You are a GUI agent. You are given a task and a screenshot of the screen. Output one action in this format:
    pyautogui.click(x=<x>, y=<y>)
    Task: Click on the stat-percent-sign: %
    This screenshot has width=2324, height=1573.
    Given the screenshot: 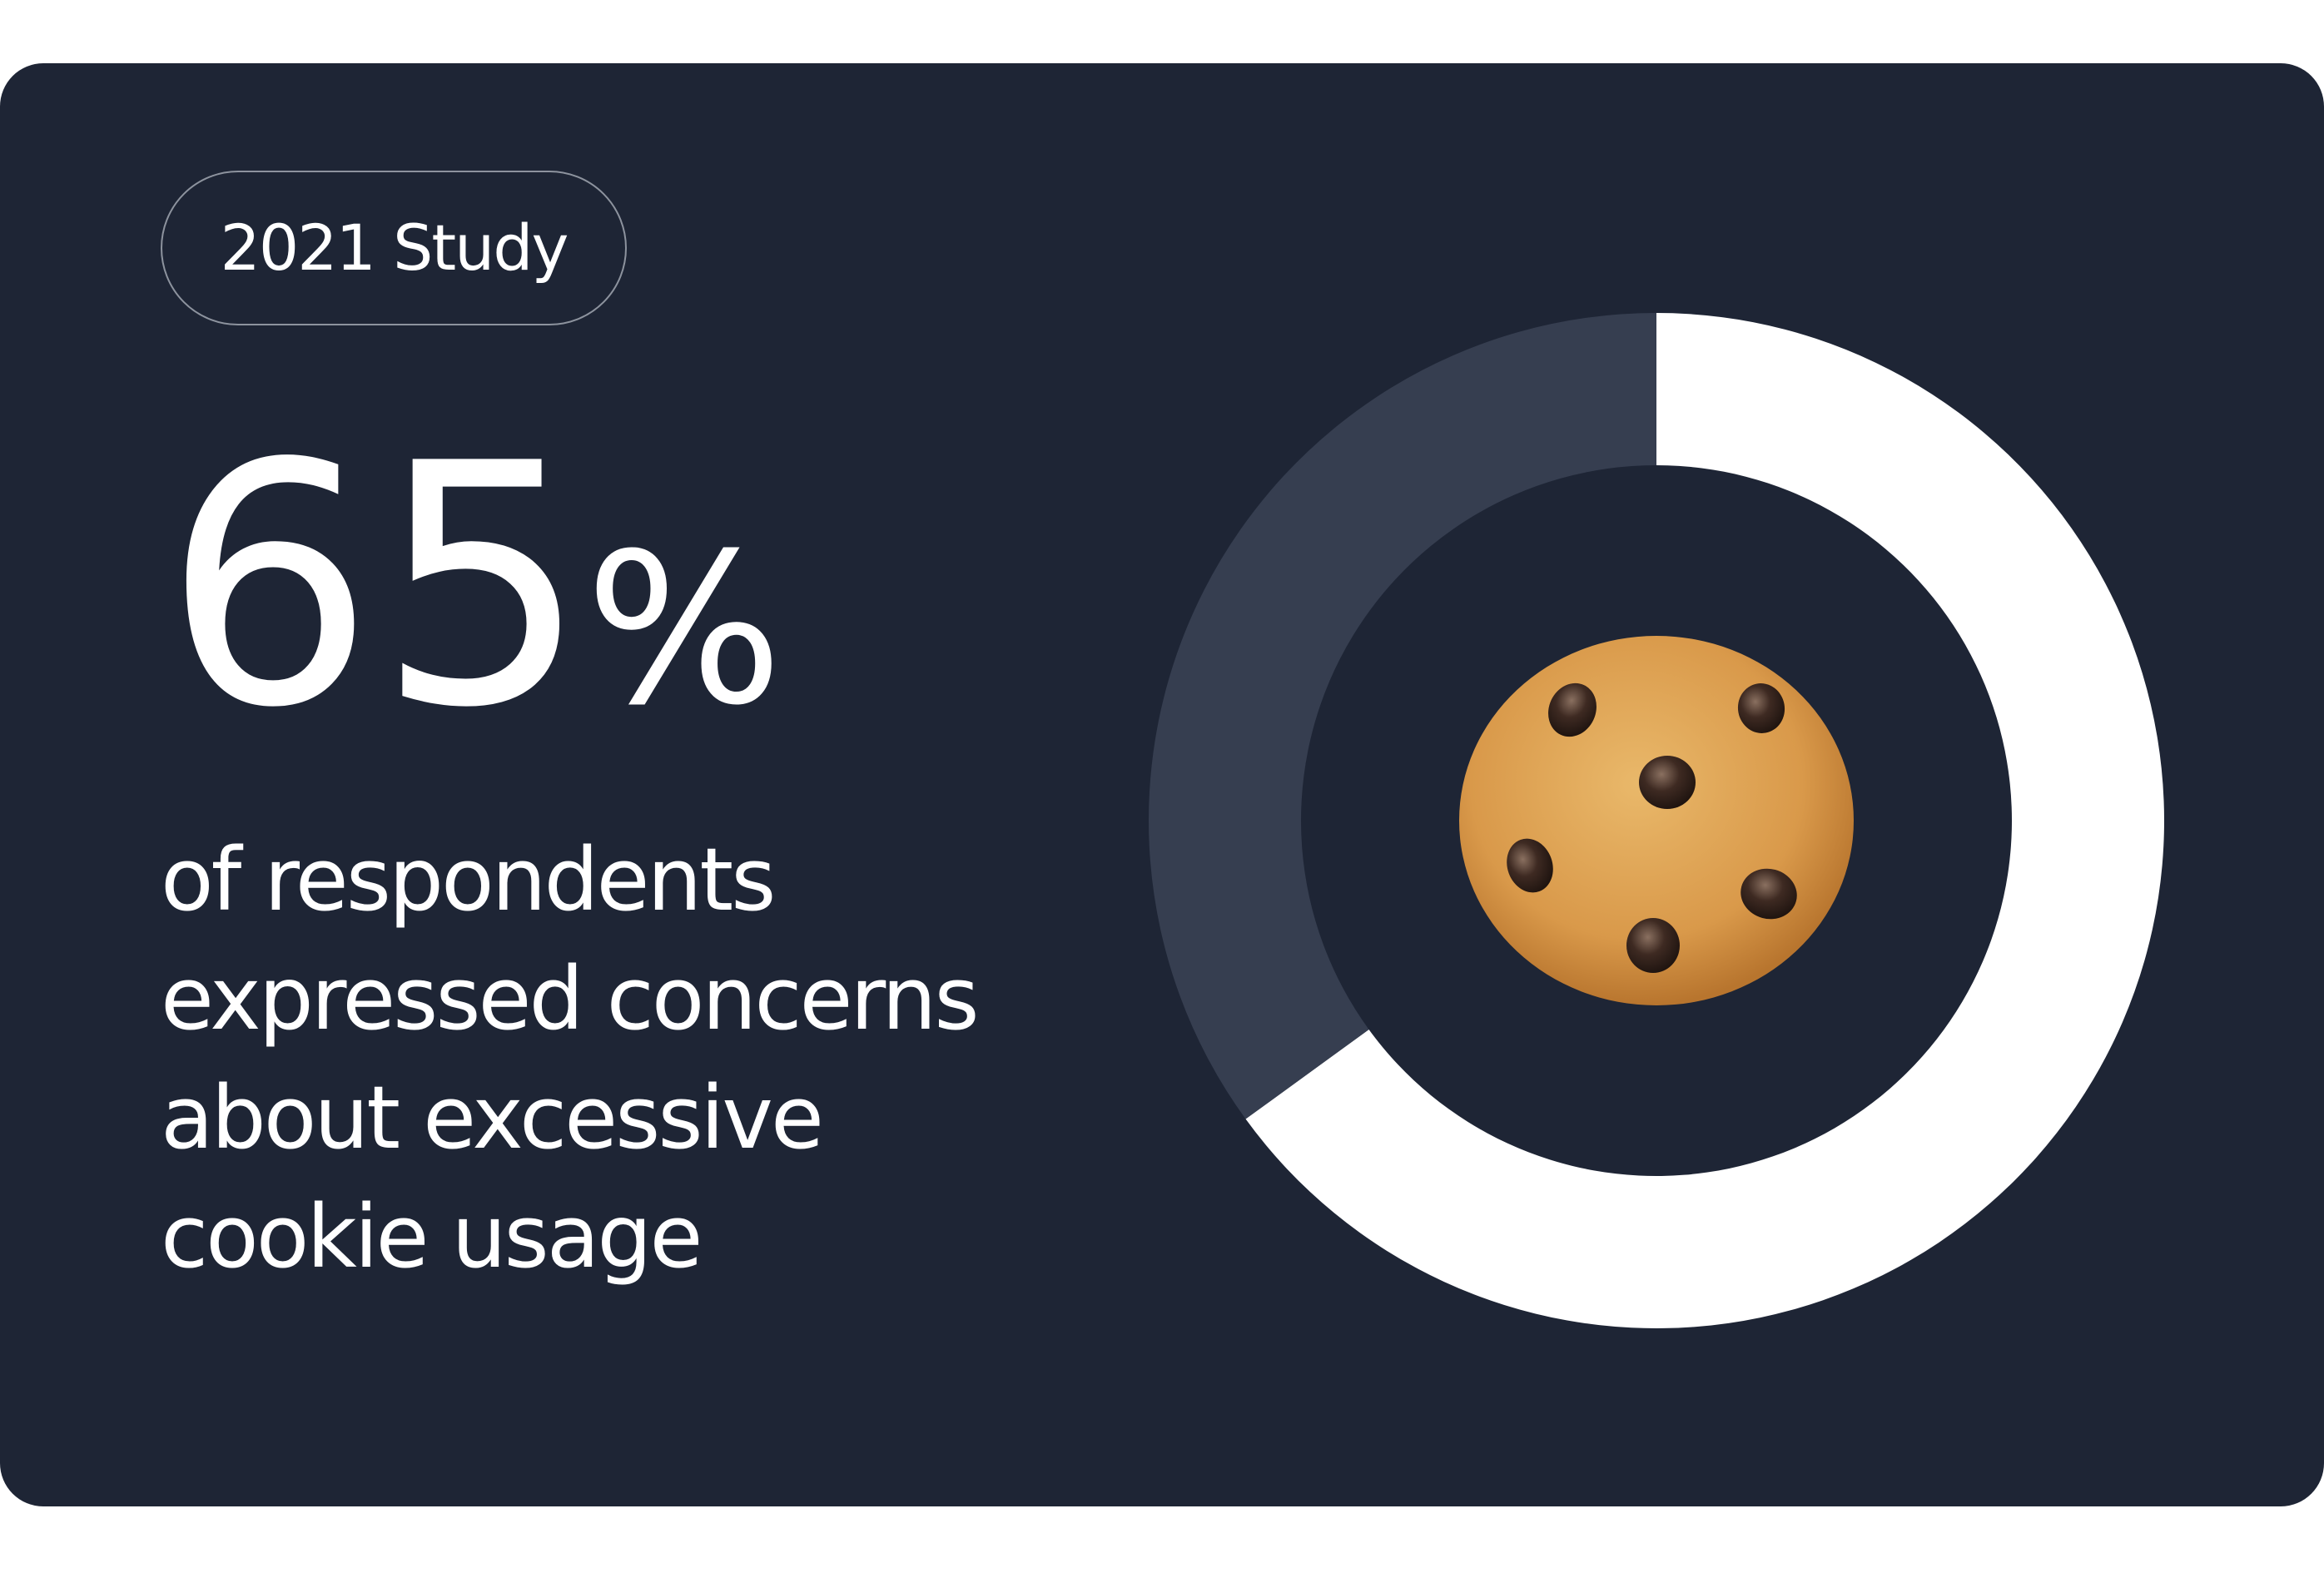 What is the action you would take?
    pyautogui.click(x=683, y=630)
    